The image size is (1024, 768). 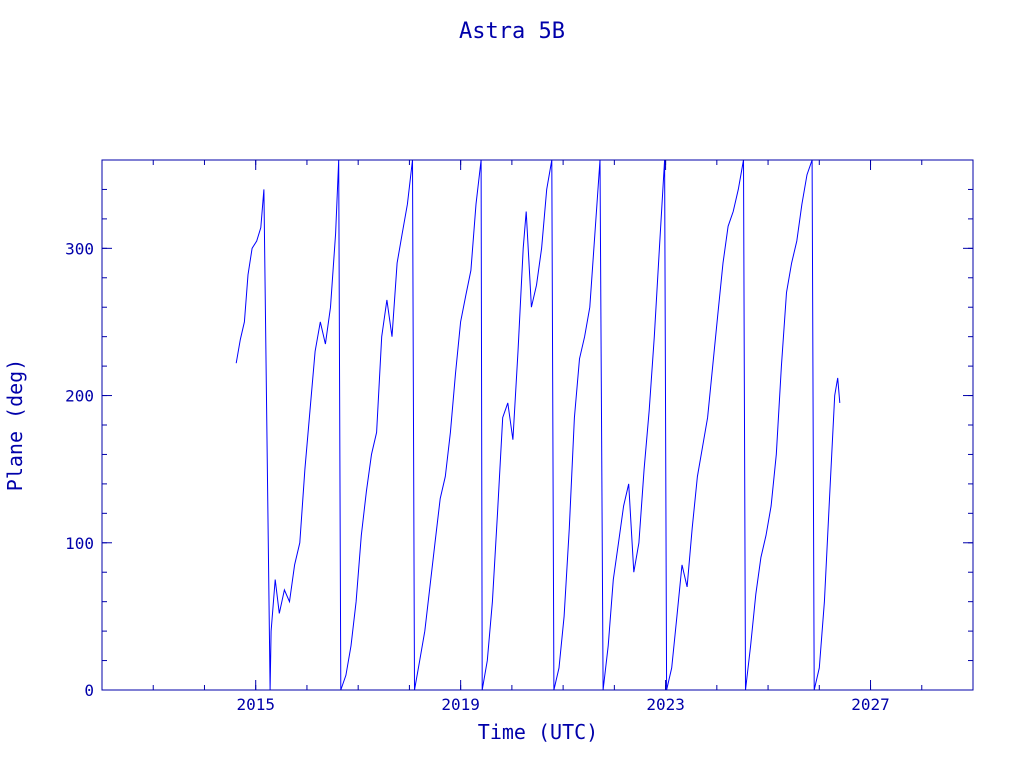 What do you see at coordinates (255, 704) in the screenshot?
I see `x-tick-label: 2015` at bounding box center [255, 704].